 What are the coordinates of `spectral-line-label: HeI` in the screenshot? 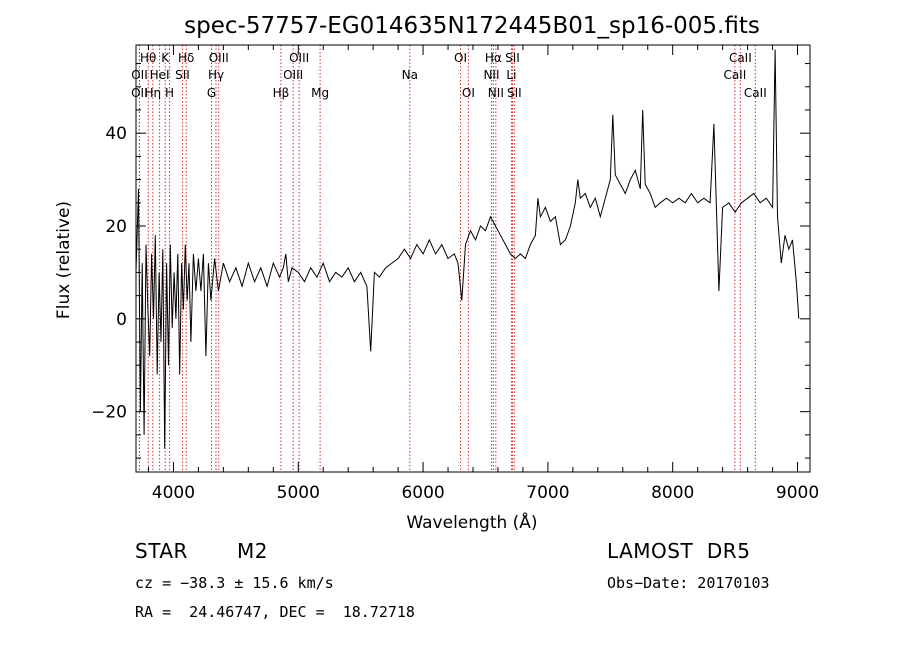 It's located at (160, 75).